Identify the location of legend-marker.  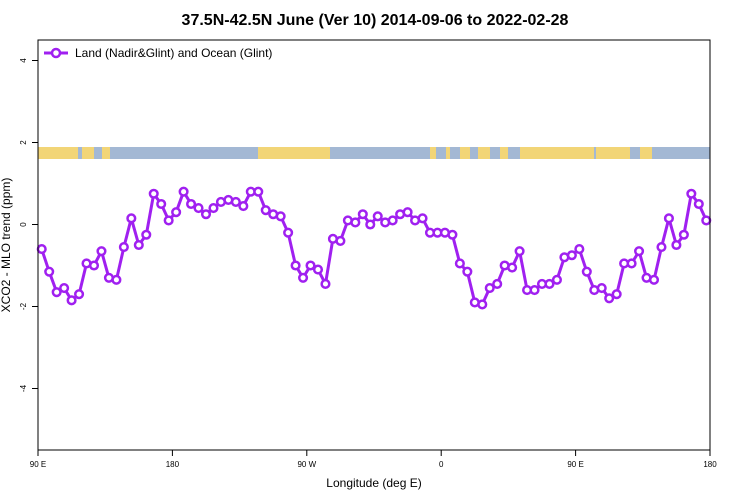
(56, 53).